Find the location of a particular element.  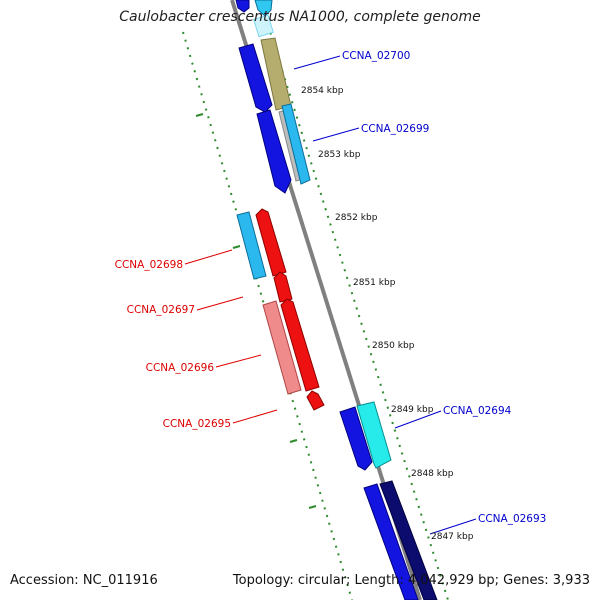

tick-label: 2847 kbp is located at coordinates (452, 537).